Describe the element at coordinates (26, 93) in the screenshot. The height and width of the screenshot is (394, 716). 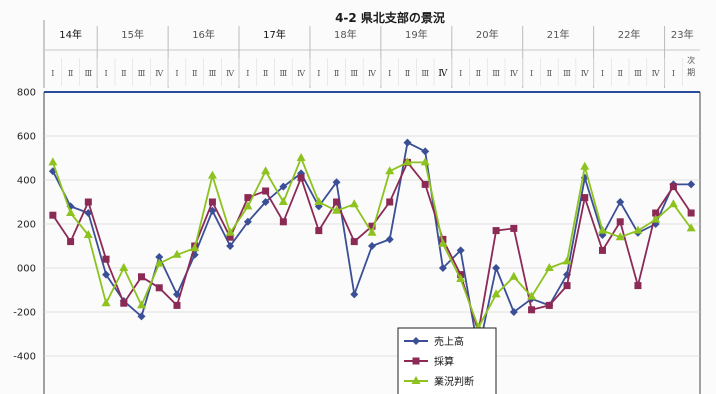
I see `y-tick-label: 800` at that location.